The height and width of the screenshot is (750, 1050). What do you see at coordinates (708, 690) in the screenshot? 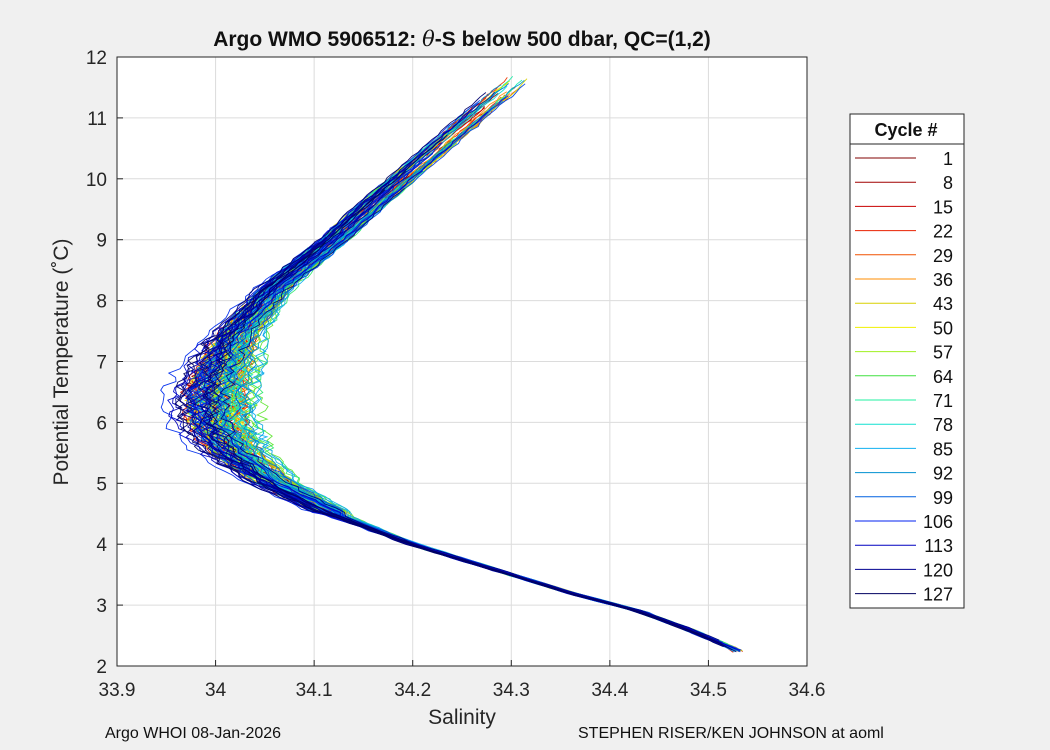
I see `x-tick-label: 34.5` at bounding box center [708, 690].